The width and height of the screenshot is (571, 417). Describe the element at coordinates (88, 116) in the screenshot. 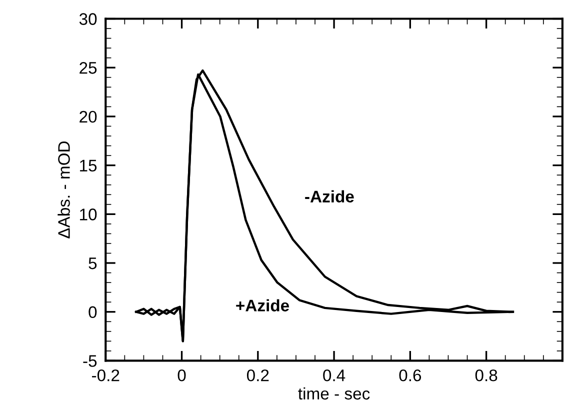

I see `y-tick-label: 20` at that location.